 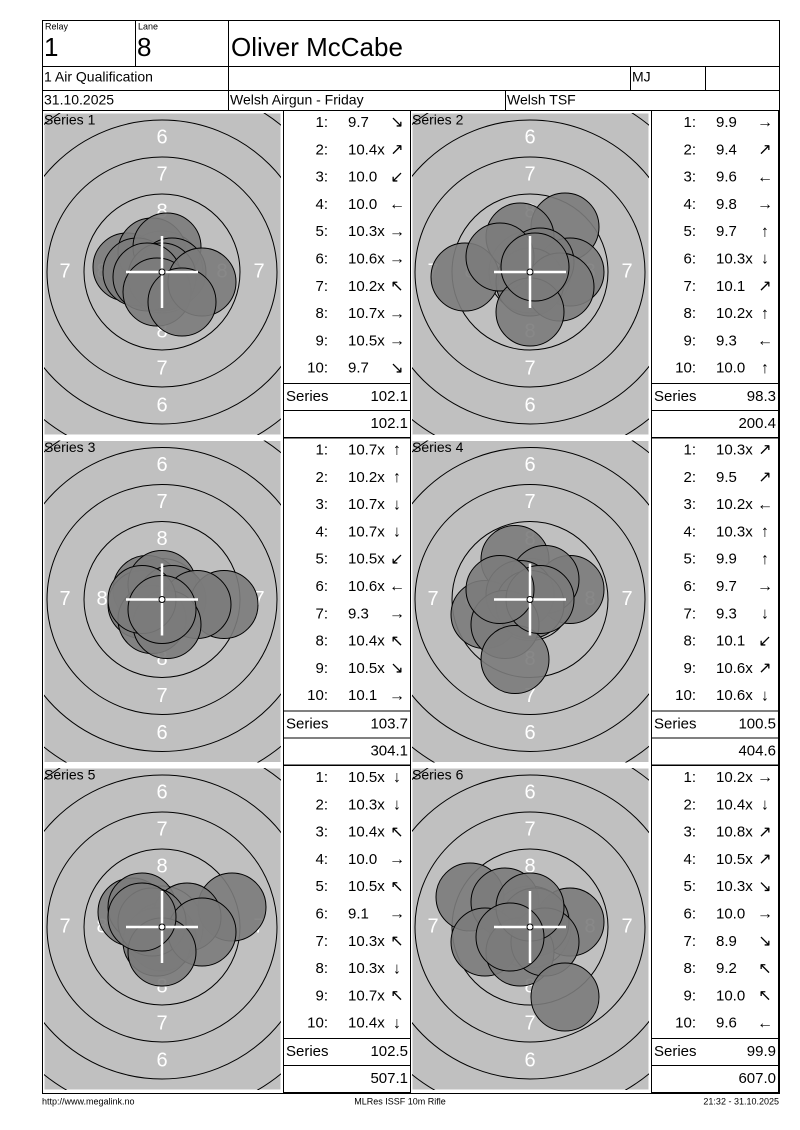 What do you see at coordinates (757, 423) in the screenshot?
I see `cumulative-total: 200.4` at bounding box center [757, 423].